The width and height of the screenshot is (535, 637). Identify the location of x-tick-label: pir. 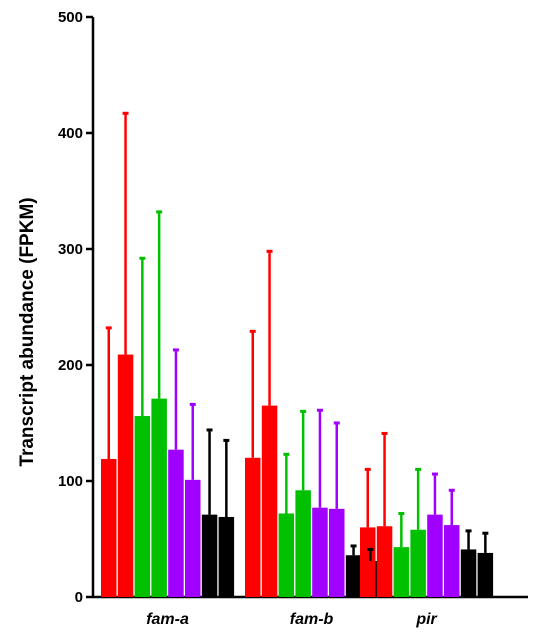
(426, 619).